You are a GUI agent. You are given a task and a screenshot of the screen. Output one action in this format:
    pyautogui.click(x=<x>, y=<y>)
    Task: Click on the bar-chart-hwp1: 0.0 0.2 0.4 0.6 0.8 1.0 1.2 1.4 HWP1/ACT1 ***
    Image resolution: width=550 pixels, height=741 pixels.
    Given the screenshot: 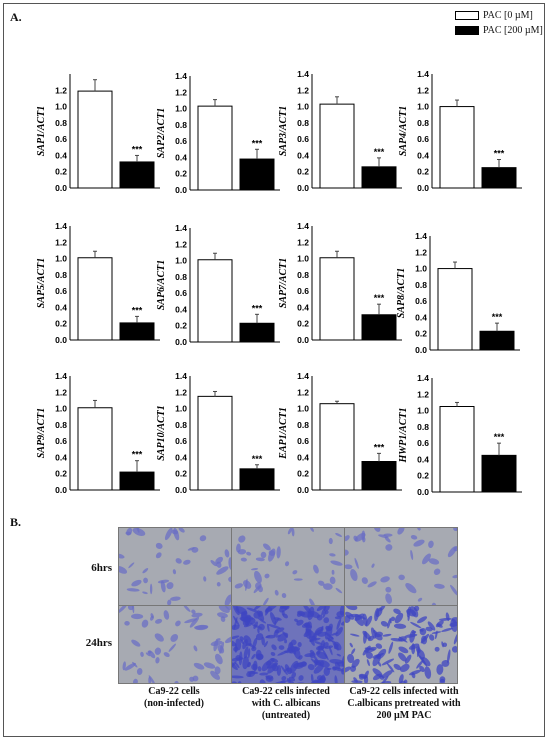 What is the action you would take?
    pyautogui.click(x=465, y=431)
    